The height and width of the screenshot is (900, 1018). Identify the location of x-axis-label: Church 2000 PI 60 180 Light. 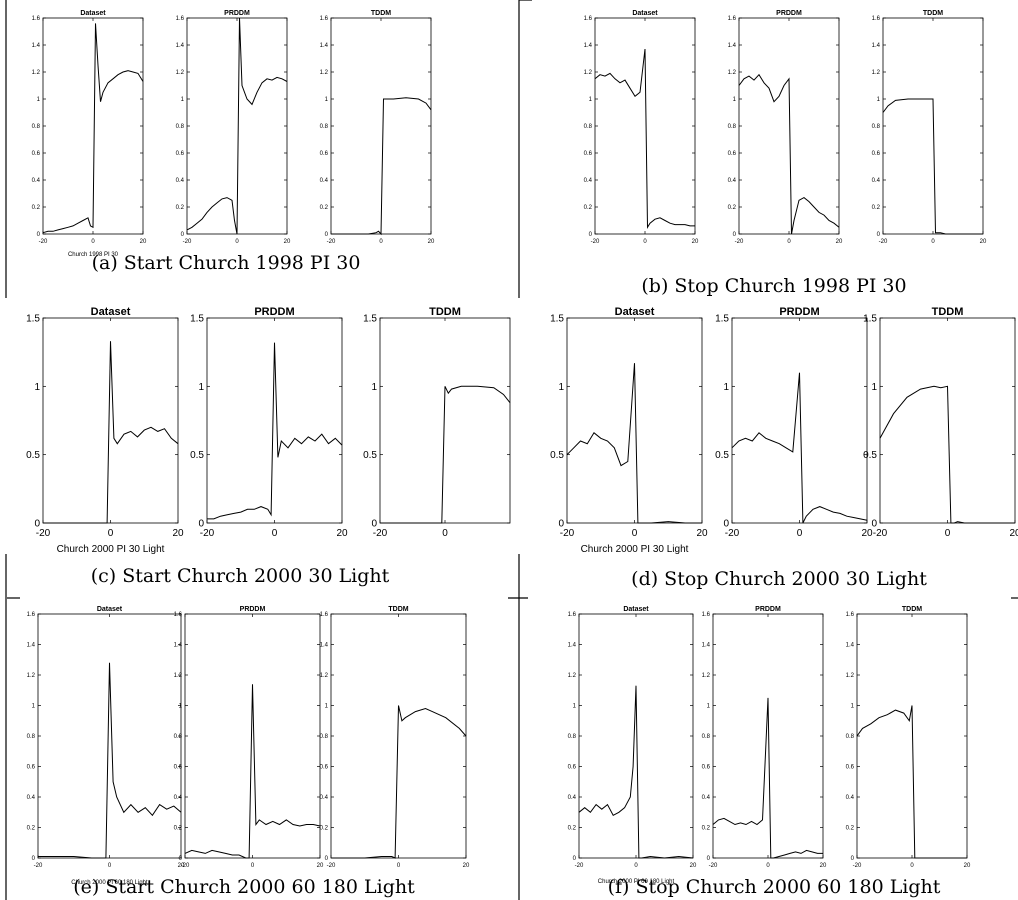
(636, 882).